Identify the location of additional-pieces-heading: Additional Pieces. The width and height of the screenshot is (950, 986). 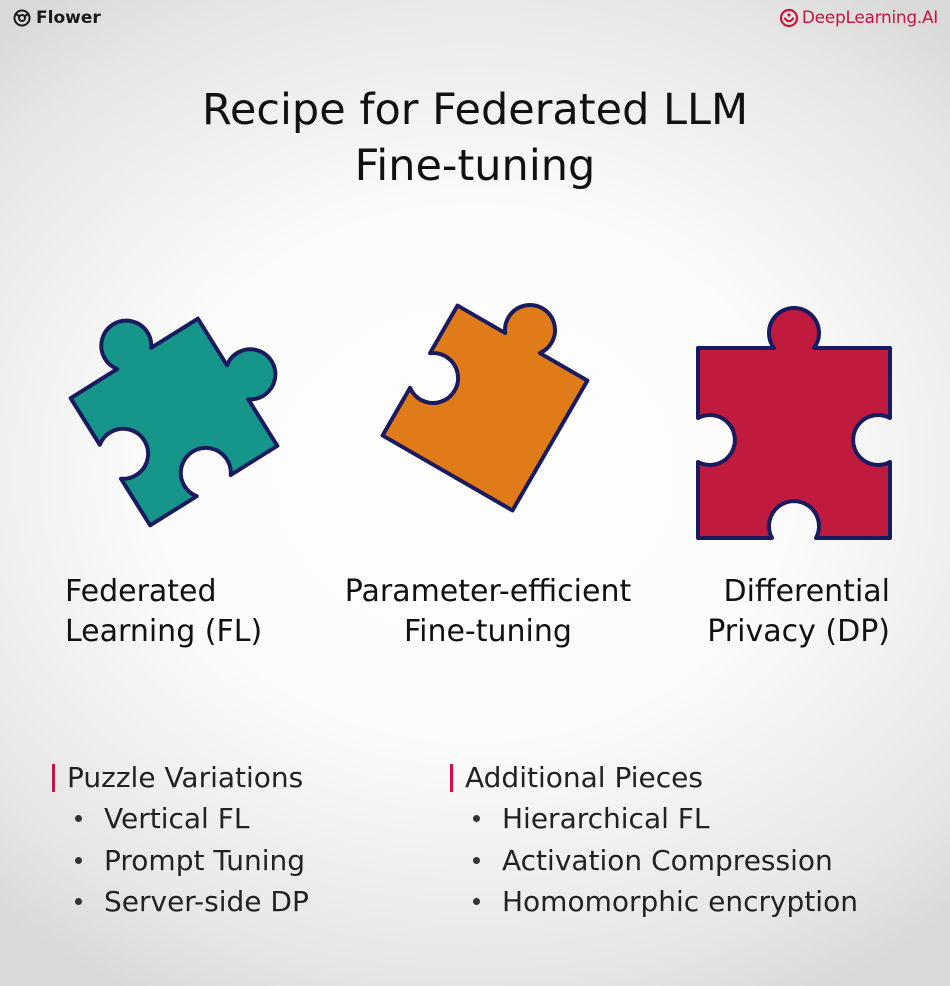
(654, 778).